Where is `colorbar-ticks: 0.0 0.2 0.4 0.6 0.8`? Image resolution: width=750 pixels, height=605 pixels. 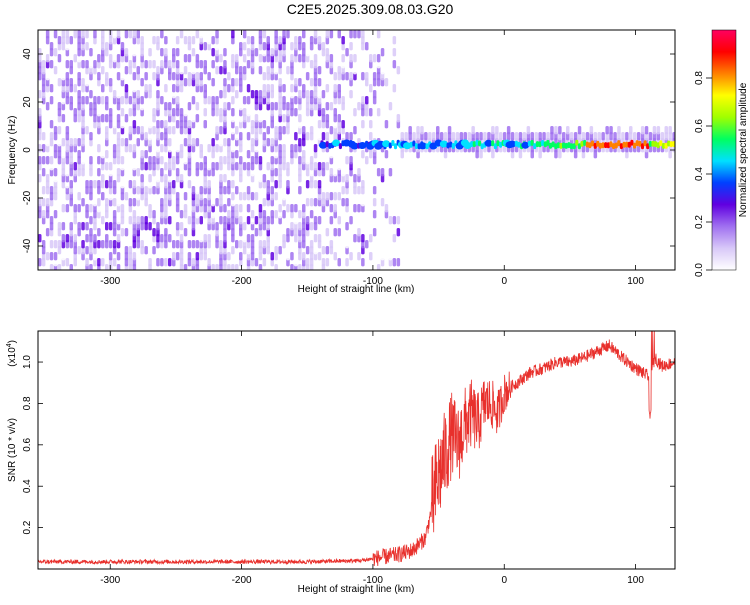
colorbar-ticks: 0.0 0.2 0.4 0.6 0.8 is located at coordinates (703, 174).